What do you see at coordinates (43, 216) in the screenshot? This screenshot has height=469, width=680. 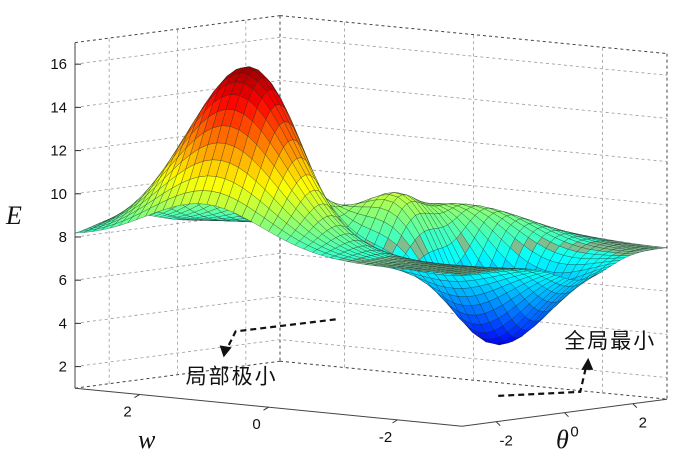 I see `z-axis-ticks: 2 4 6 8 10 12 14 16 E` at bounding box center [43, 216].